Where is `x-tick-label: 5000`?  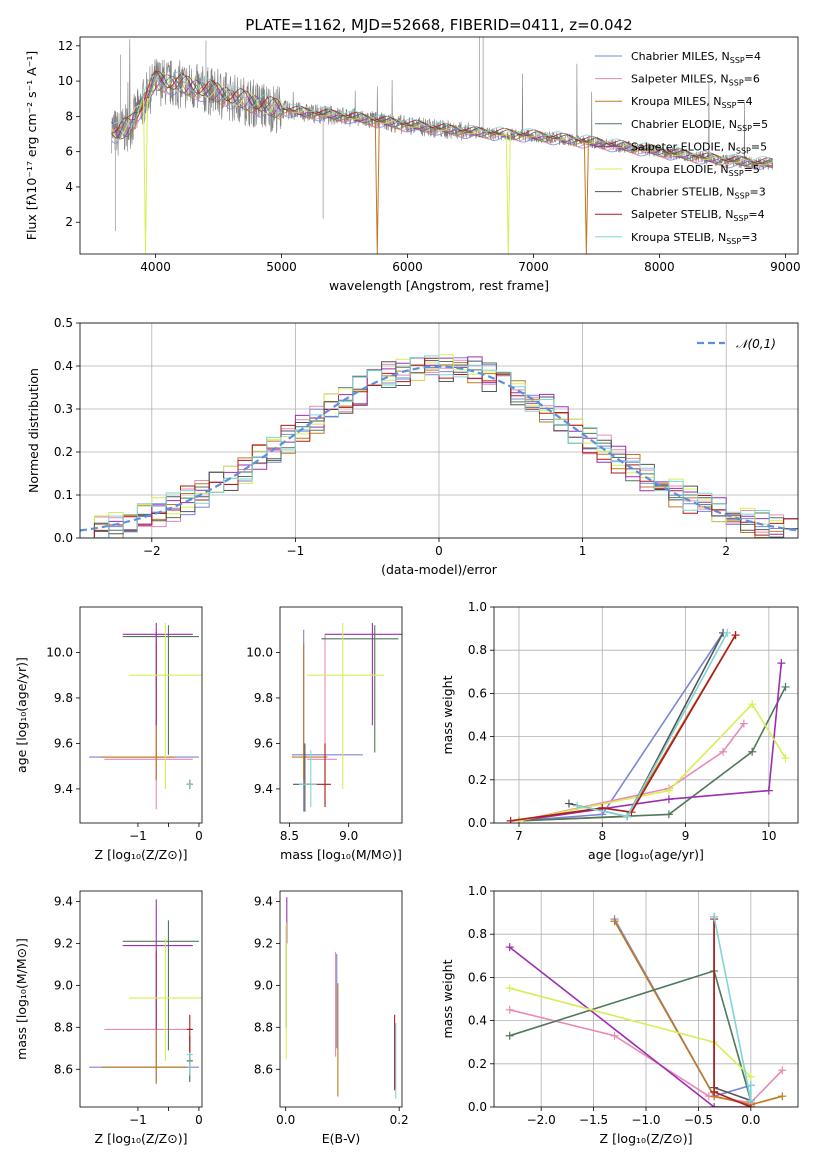
x-tick-label: 5000 is located at coordinates (281, 267).